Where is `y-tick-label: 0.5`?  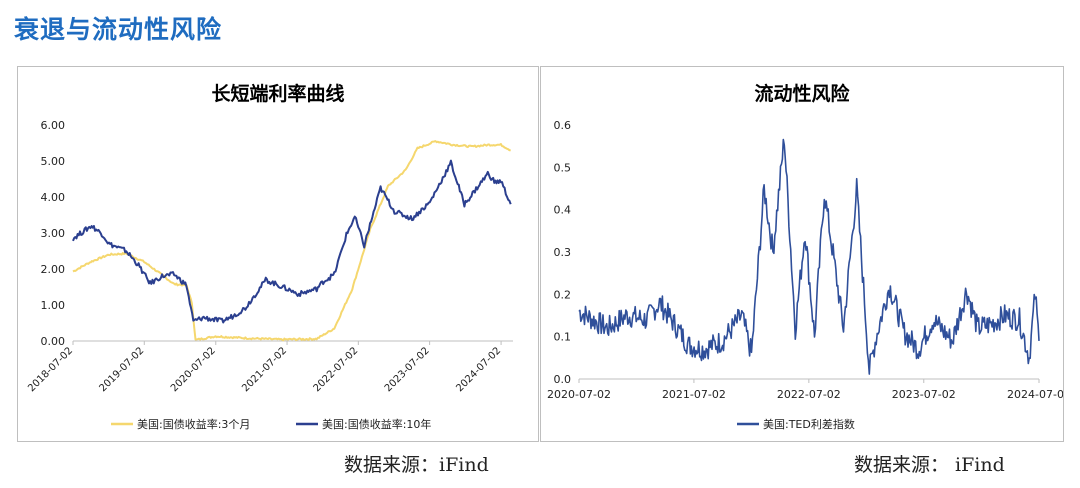 y-tick-label: 0.5 is located at coordinates (563, 167).